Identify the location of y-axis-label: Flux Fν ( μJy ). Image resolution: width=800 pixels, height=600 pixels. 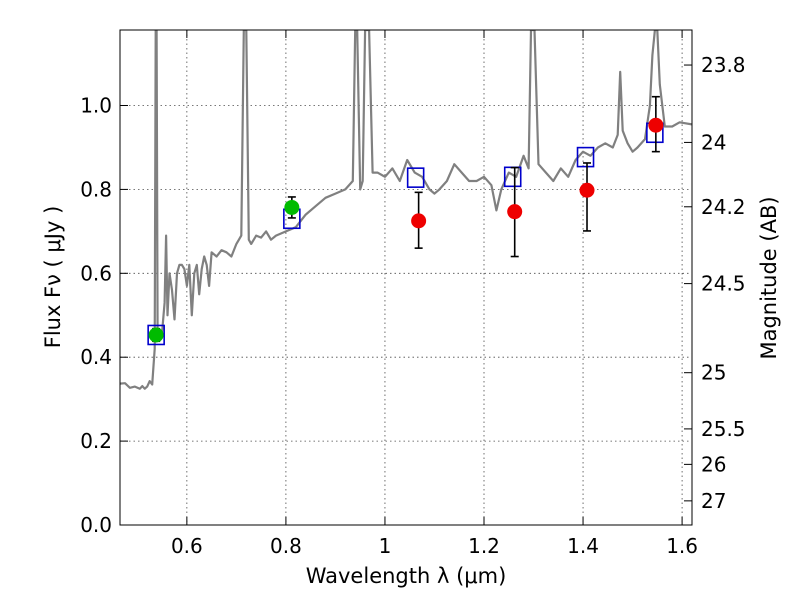
(53, 277).